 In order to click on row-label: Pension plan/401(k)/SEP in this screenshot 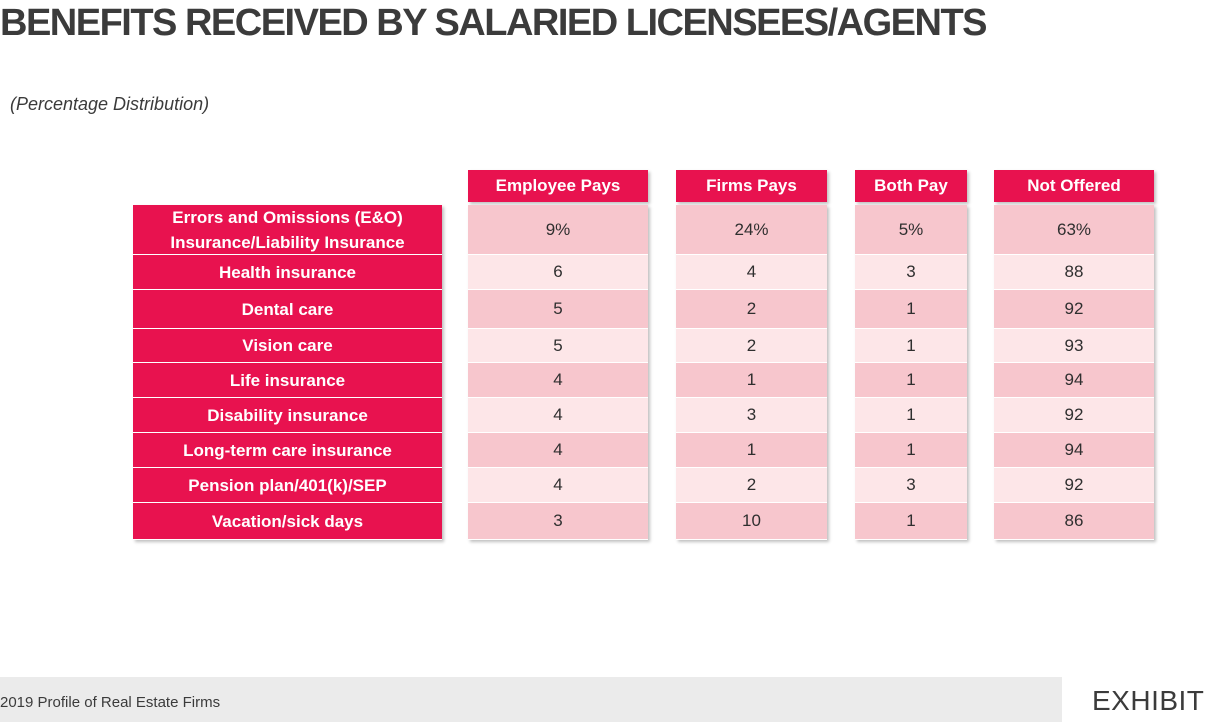, I will do `click(287, 485)`.